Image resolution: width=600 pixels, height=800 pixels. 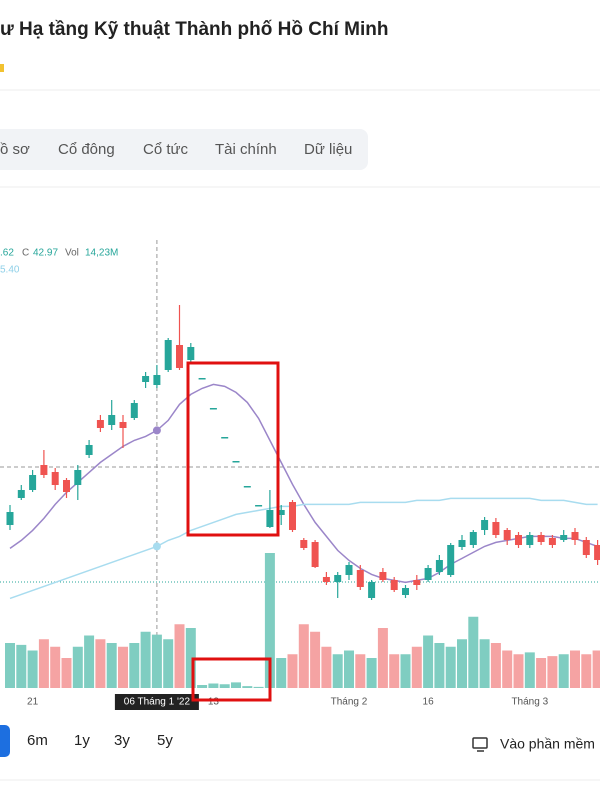 What do you see at coordinates (82, 740) in the screenshot?
I see `period-button: 1y` at bounding box center [82, 740].